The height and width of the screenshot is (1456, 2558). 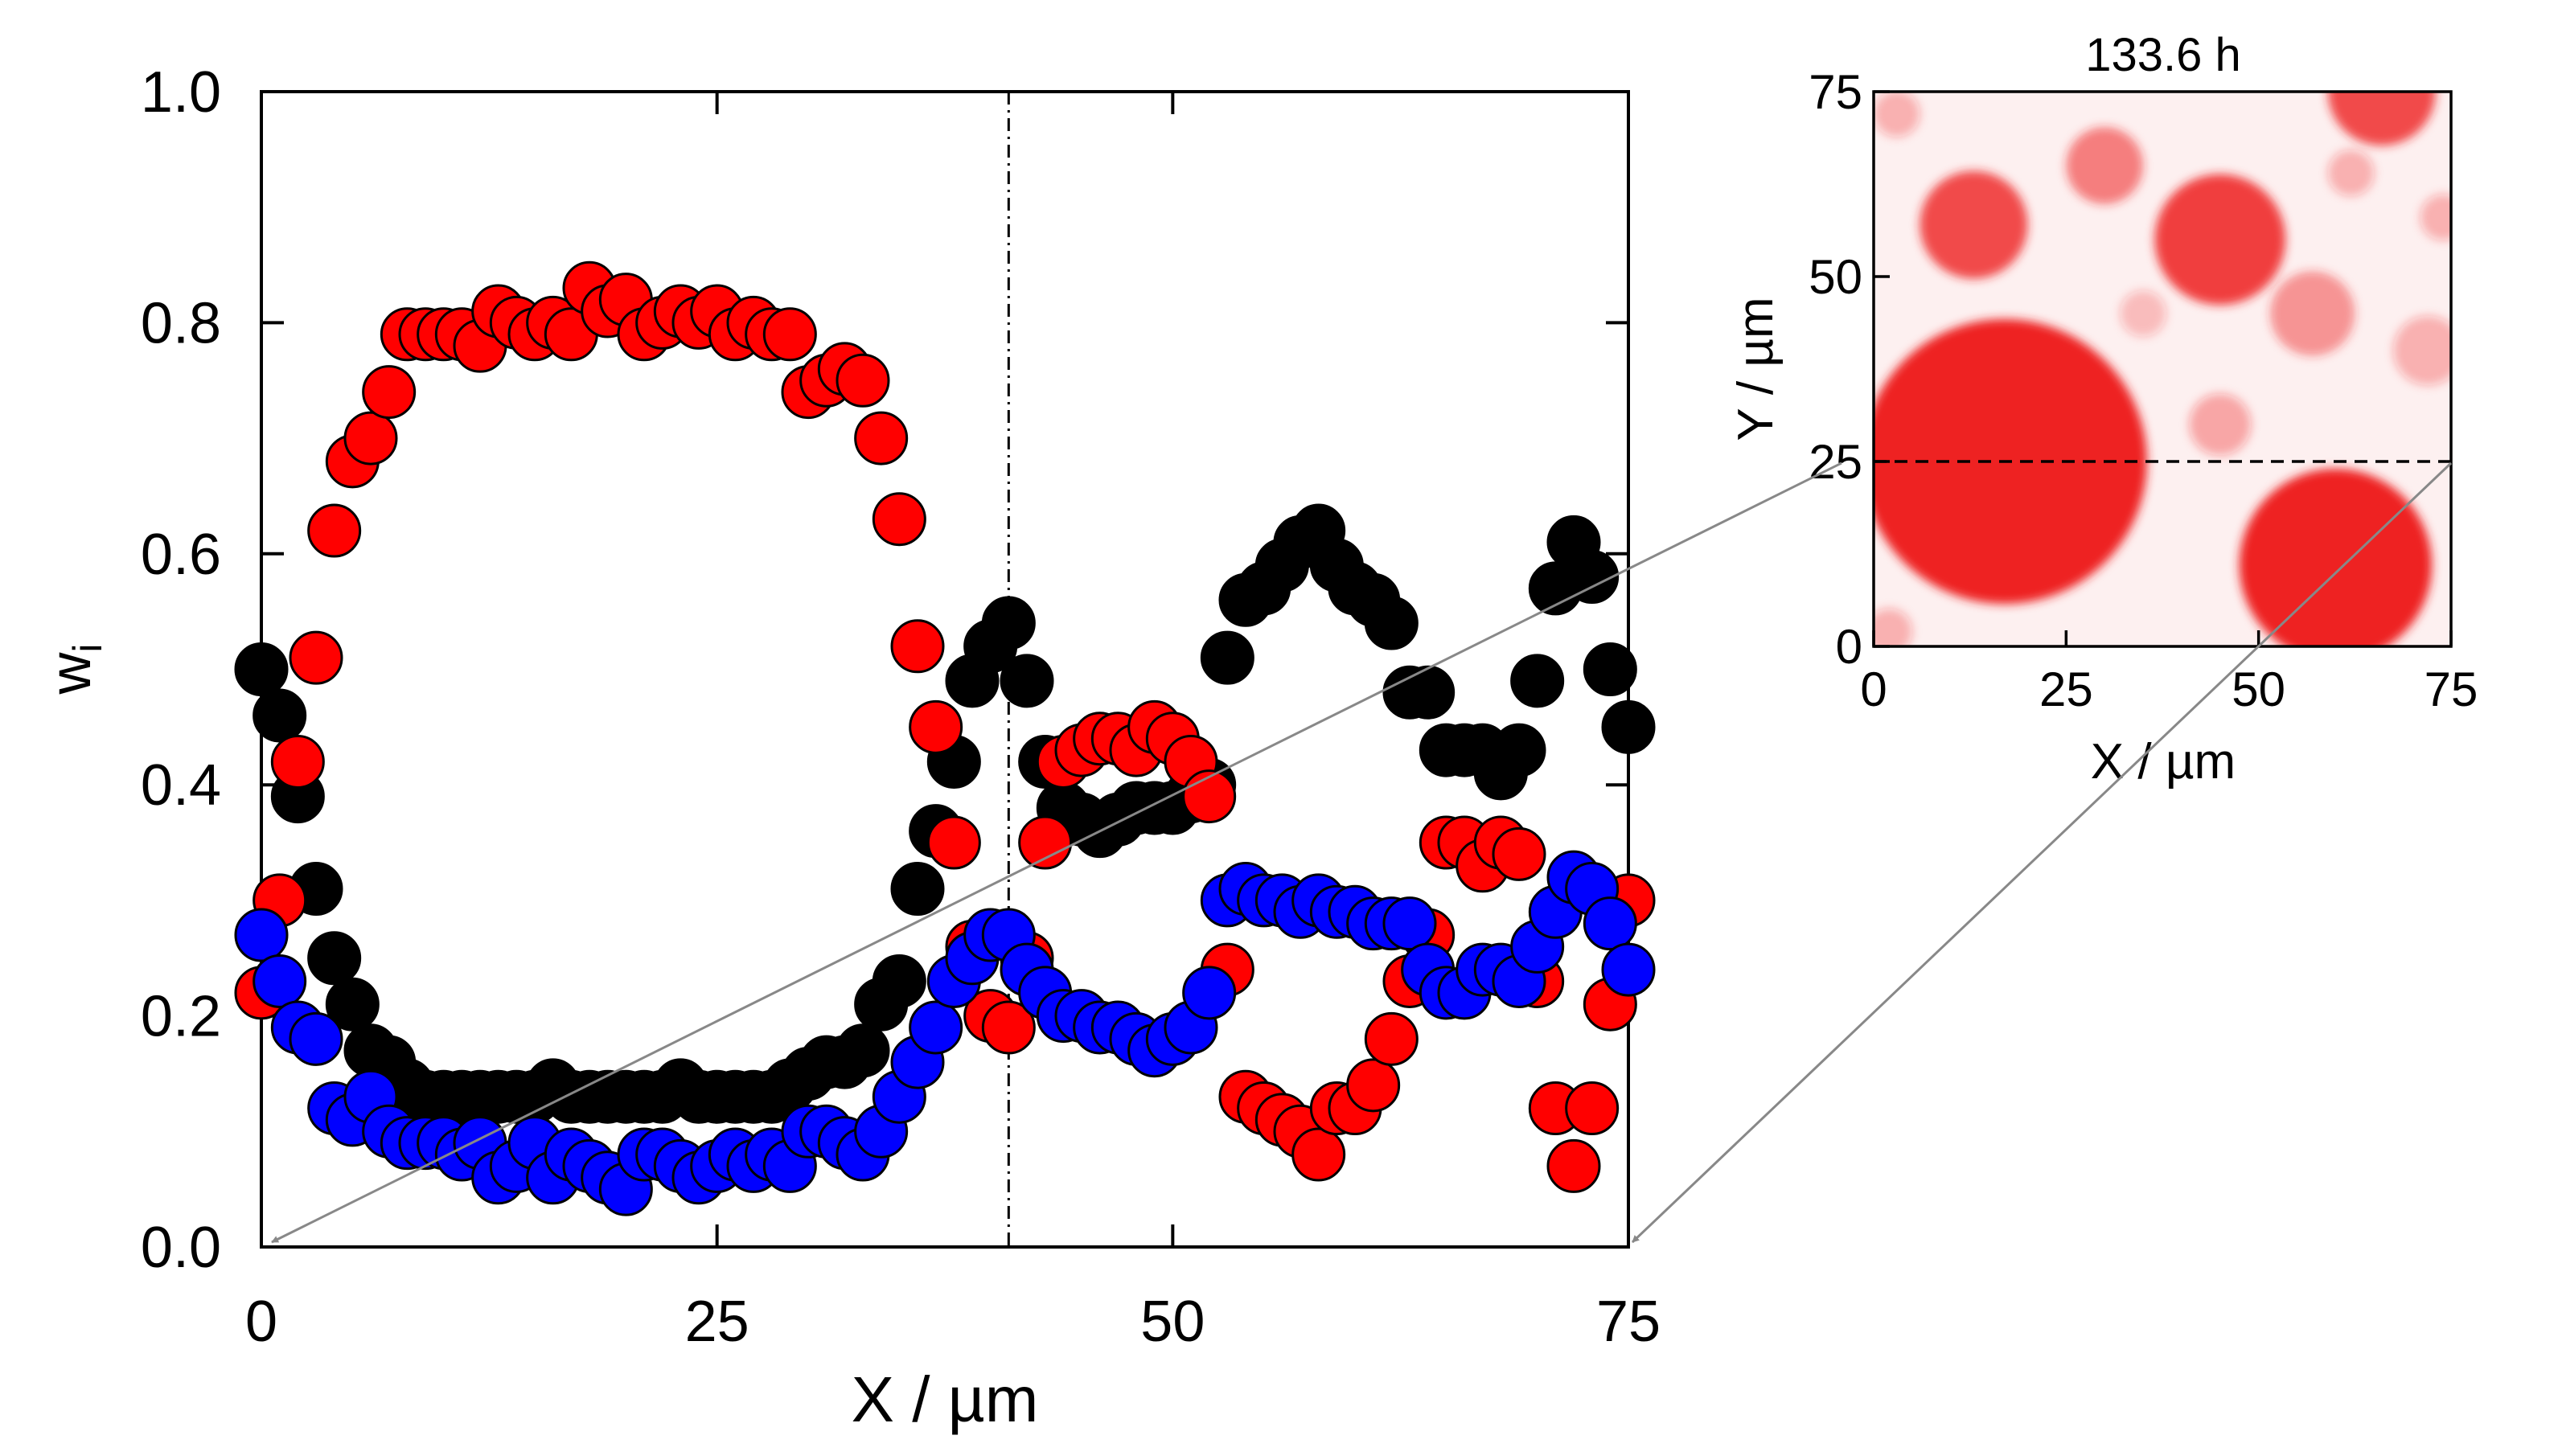 What do you see at coordinates (1835, 369) in the screenshot?
I see `inset-y-tick-labels: 0 25 50 75` at bounding box center [1835, 369].